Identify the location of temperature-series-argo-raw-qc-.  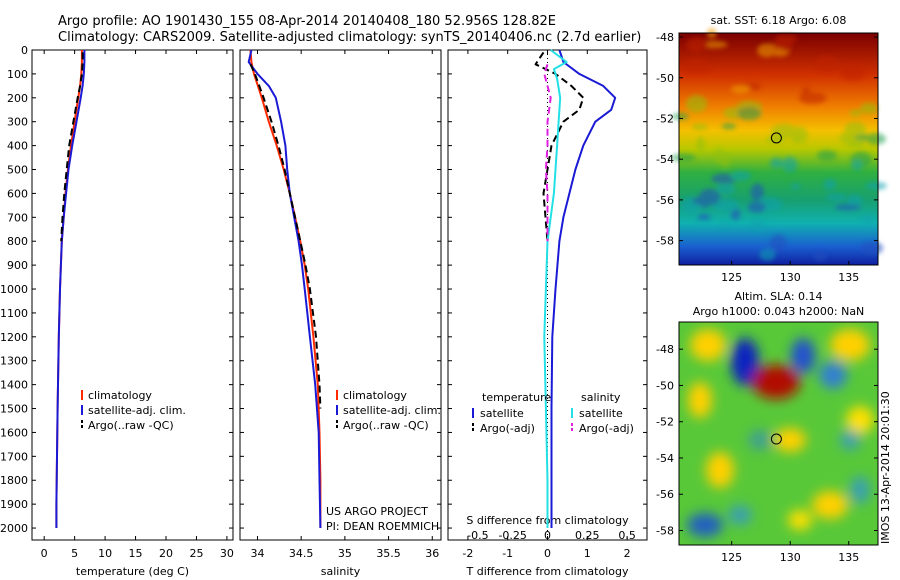
(72, 147).